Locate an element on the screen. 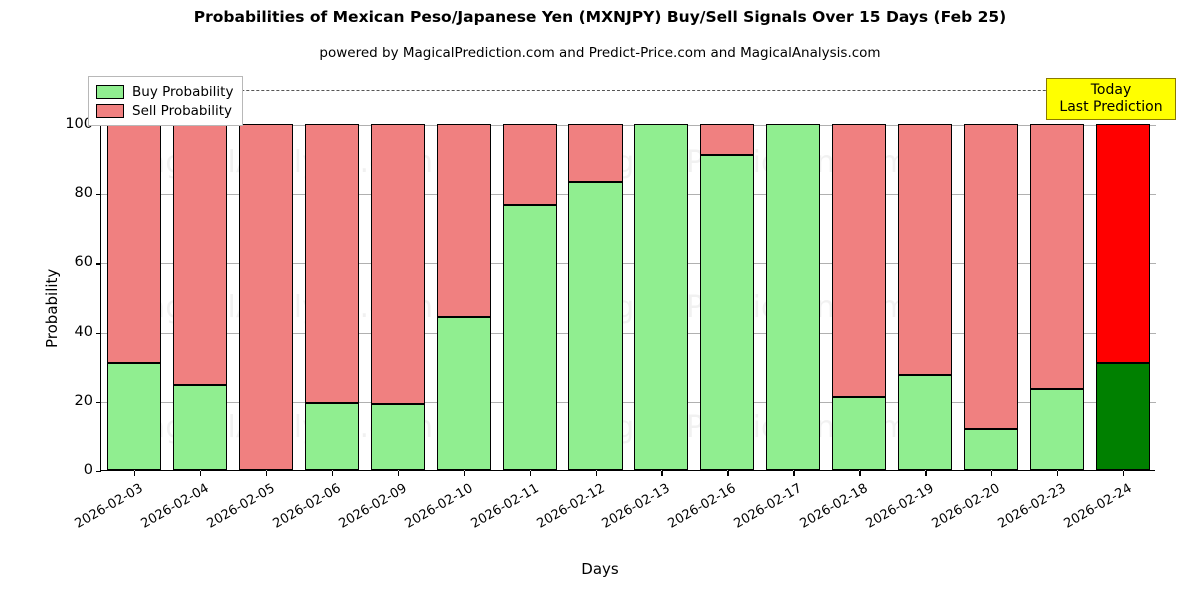 The height and width of the screenshot is (600, 1200). x-axis-label: Days is located at coordinates (600, 569).